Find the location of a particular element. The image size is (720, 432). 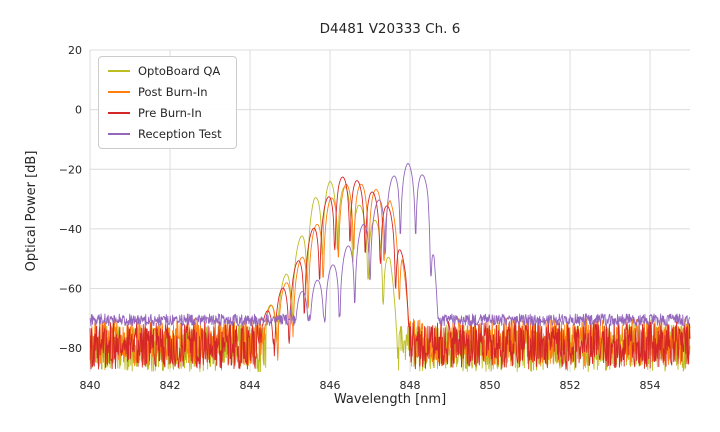

legend-label: Reception Test is located at coordinates (180, 134).